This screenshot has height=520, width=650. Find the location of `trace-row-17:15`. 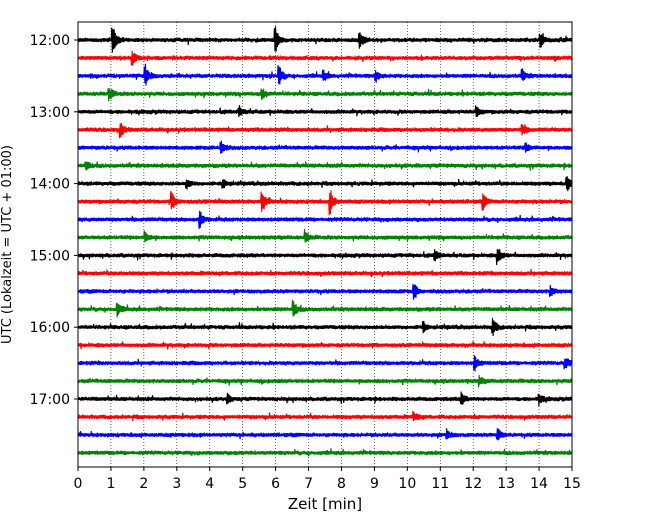

trace-row-17:15 is located at coordinates (325, 416).